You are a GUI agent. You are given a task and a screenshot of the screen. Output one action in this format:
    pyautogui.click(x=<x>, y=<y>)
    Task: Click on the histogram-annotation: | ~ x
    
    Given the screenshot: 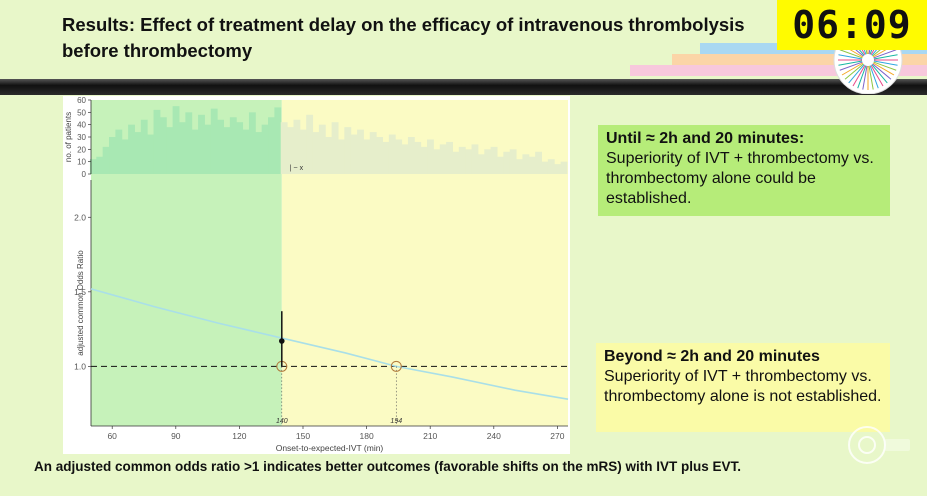 What is the action you would take?
    pyautogui.click(x=297, y=168)
    